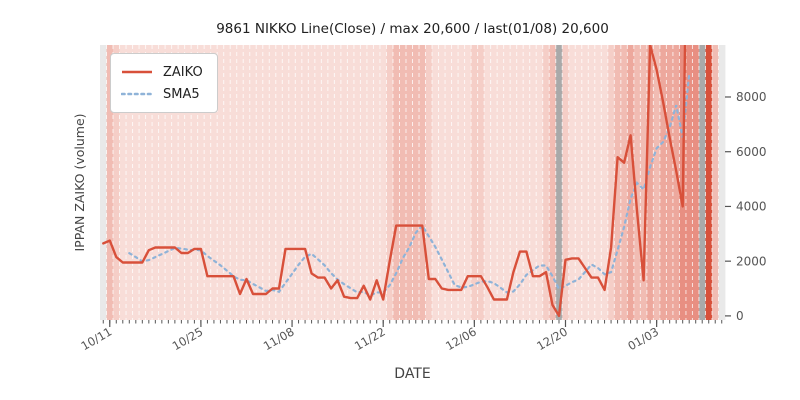 This screenshot has width=800, height=400. I want to click on y-tick-label: 6000, so click(751, 152).